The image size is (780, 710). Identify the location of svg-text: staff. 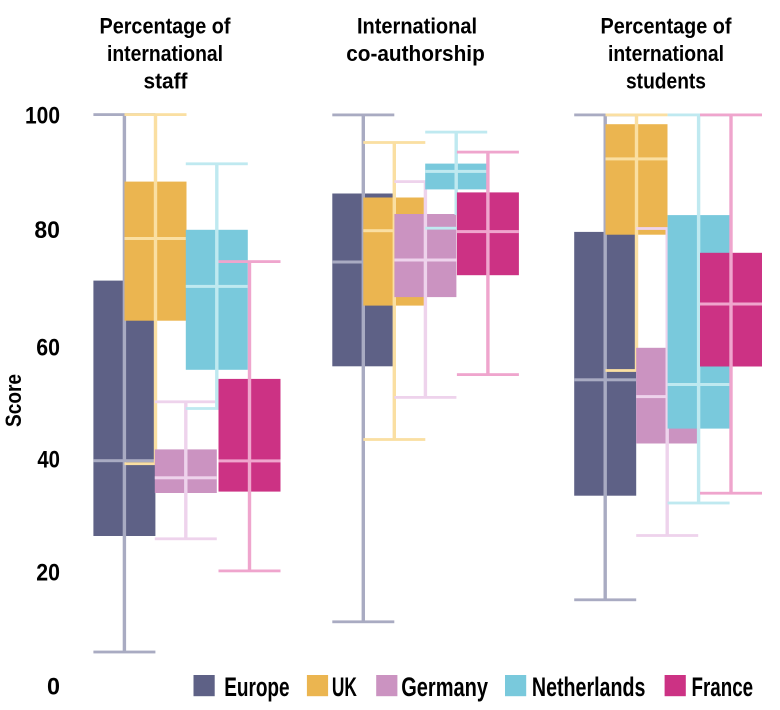
(166, 81).